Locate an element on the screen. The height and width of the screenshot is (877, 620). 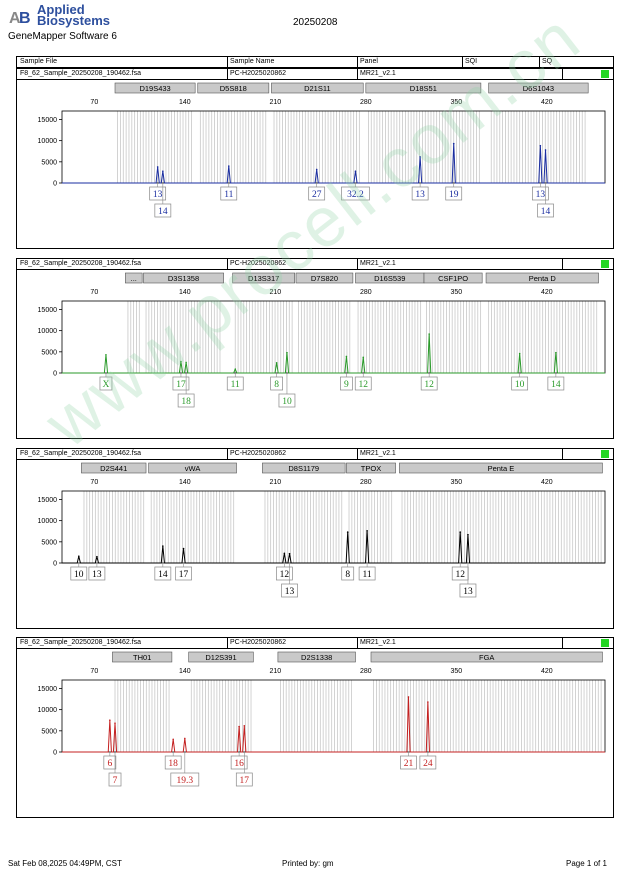
brand-line-1: Applied is located at coordinates (61, 9).